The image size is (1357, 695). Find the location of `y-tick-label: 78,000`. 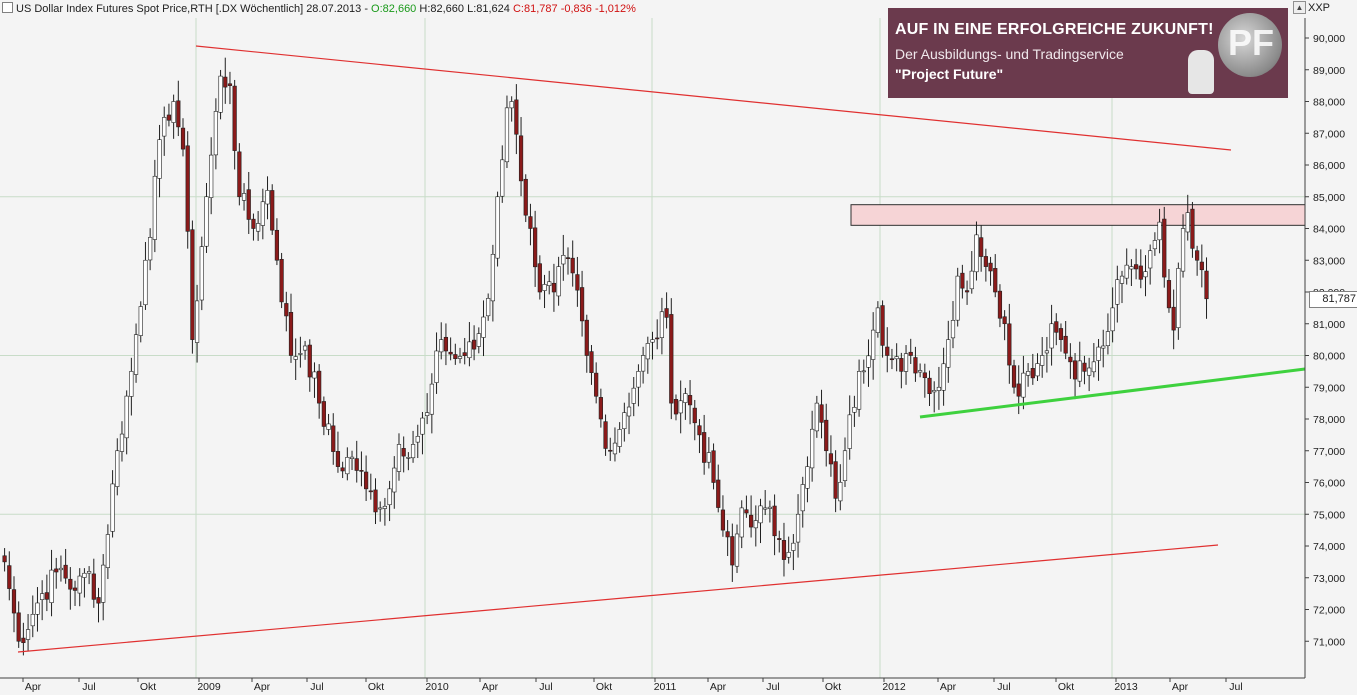

y-tick-label: 78,000 is located at coordinates (1329, 420).